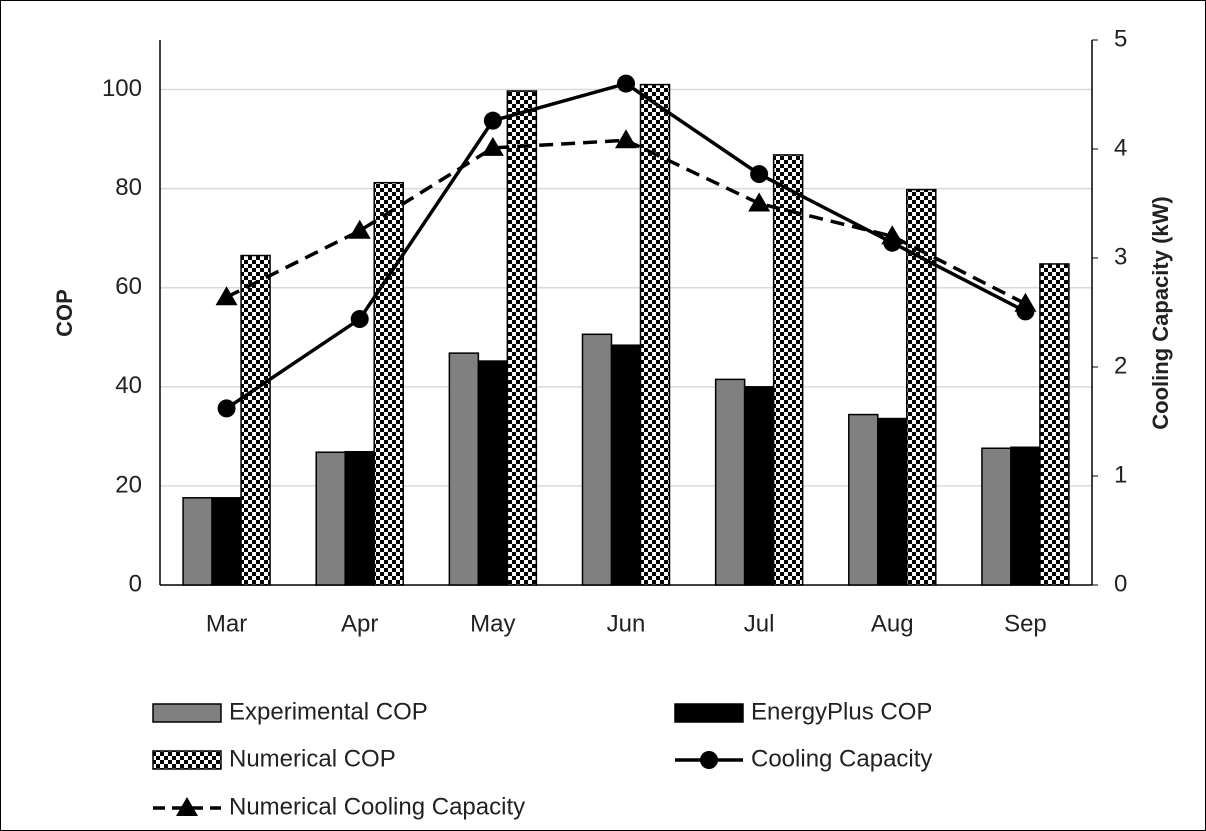  I want to click on legend-label: Numerical Cooling Capacity, so click(377, 806).